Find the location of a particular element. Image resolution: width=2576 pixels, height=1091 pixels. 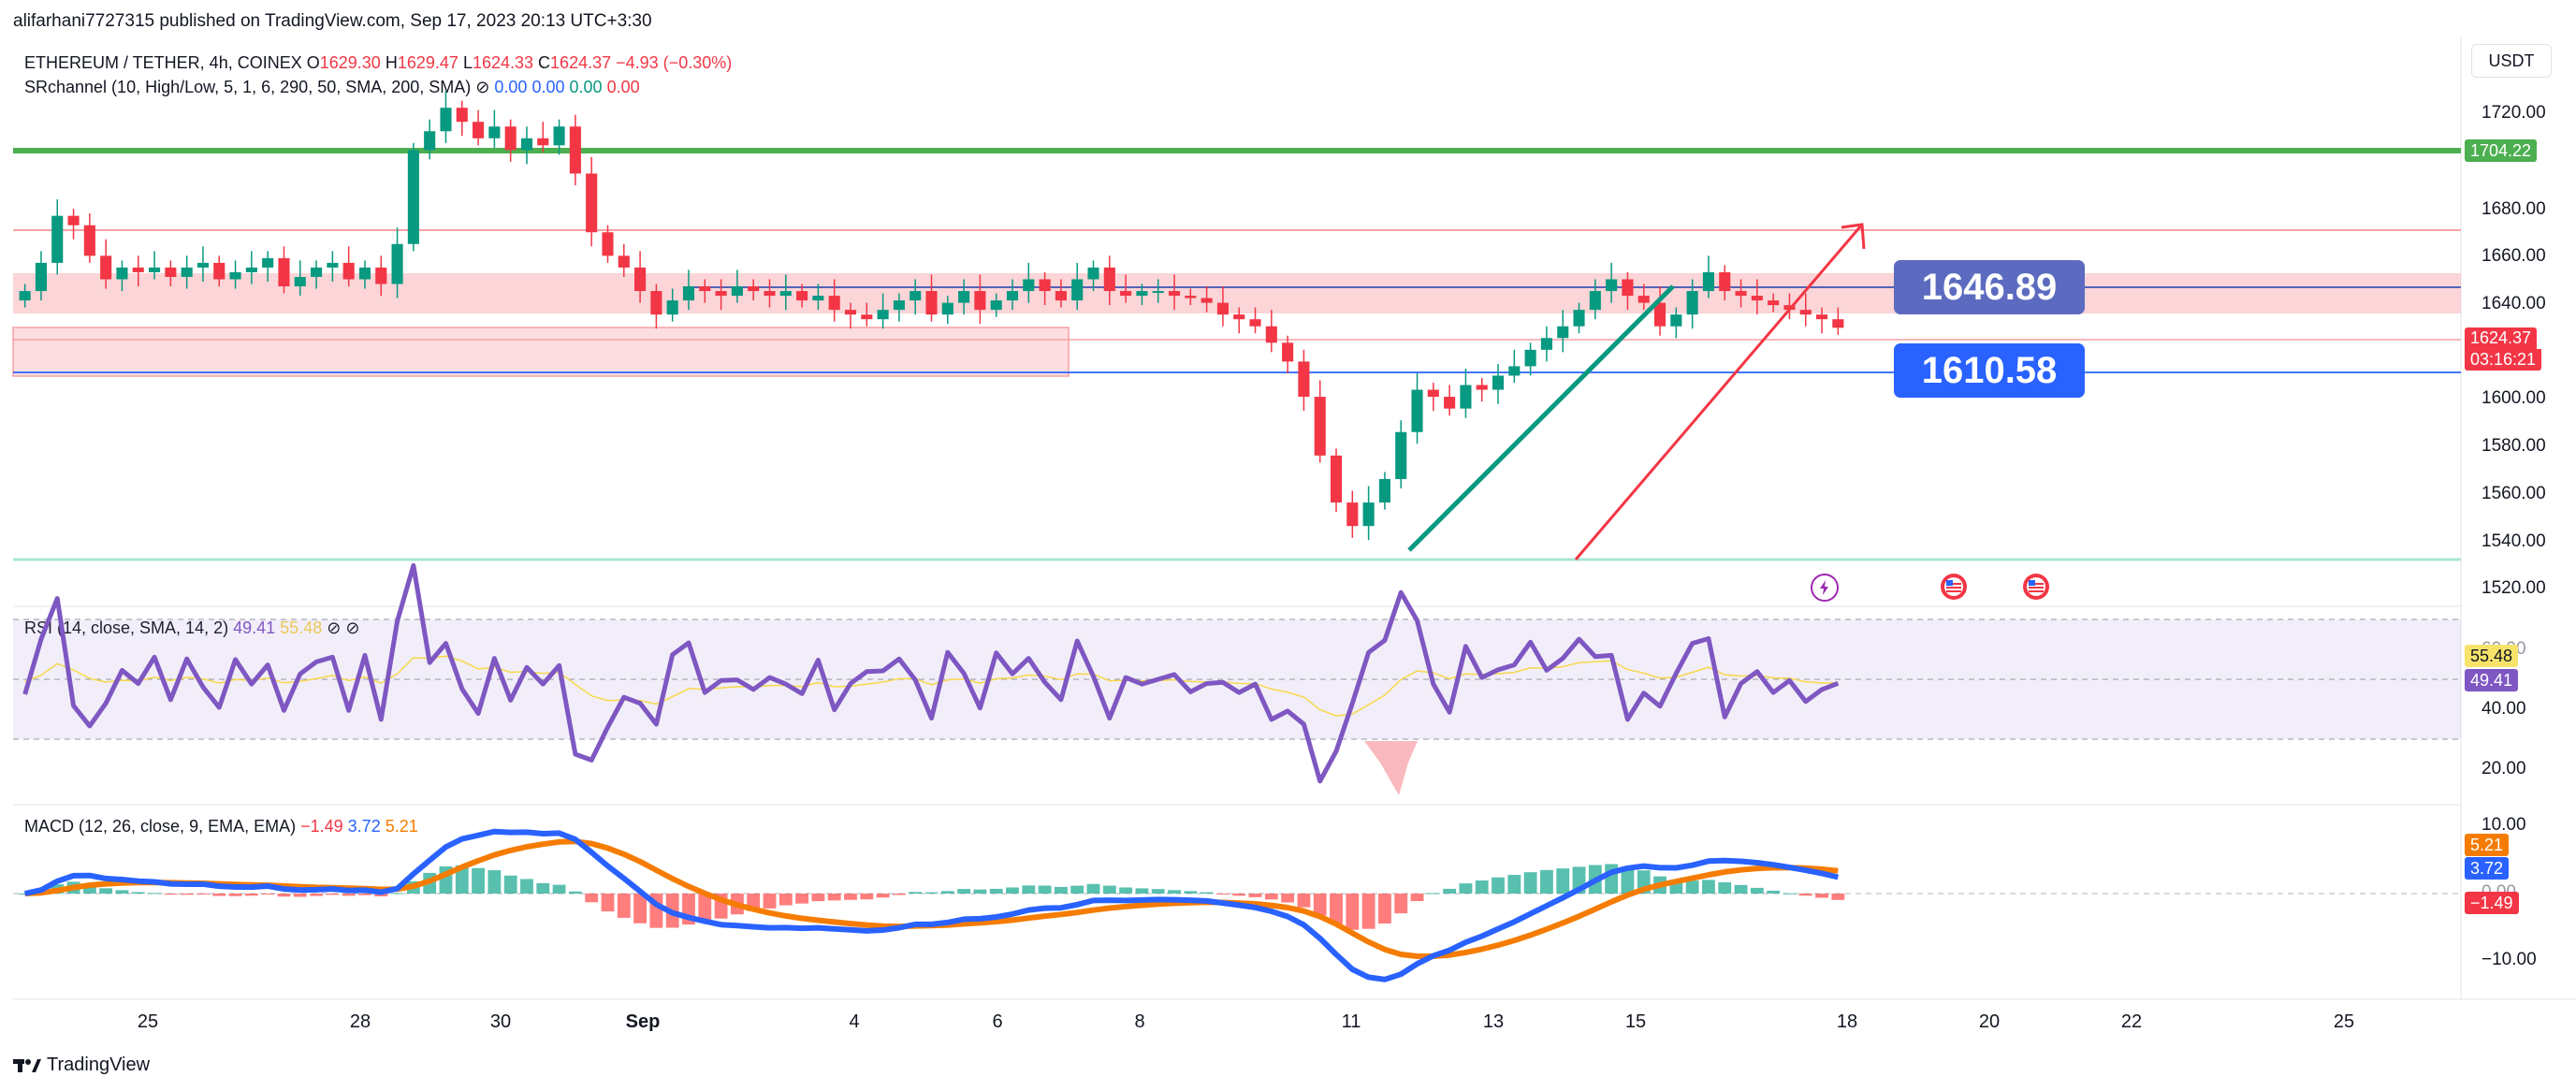

macd-line is located at coordinates (932, 905).